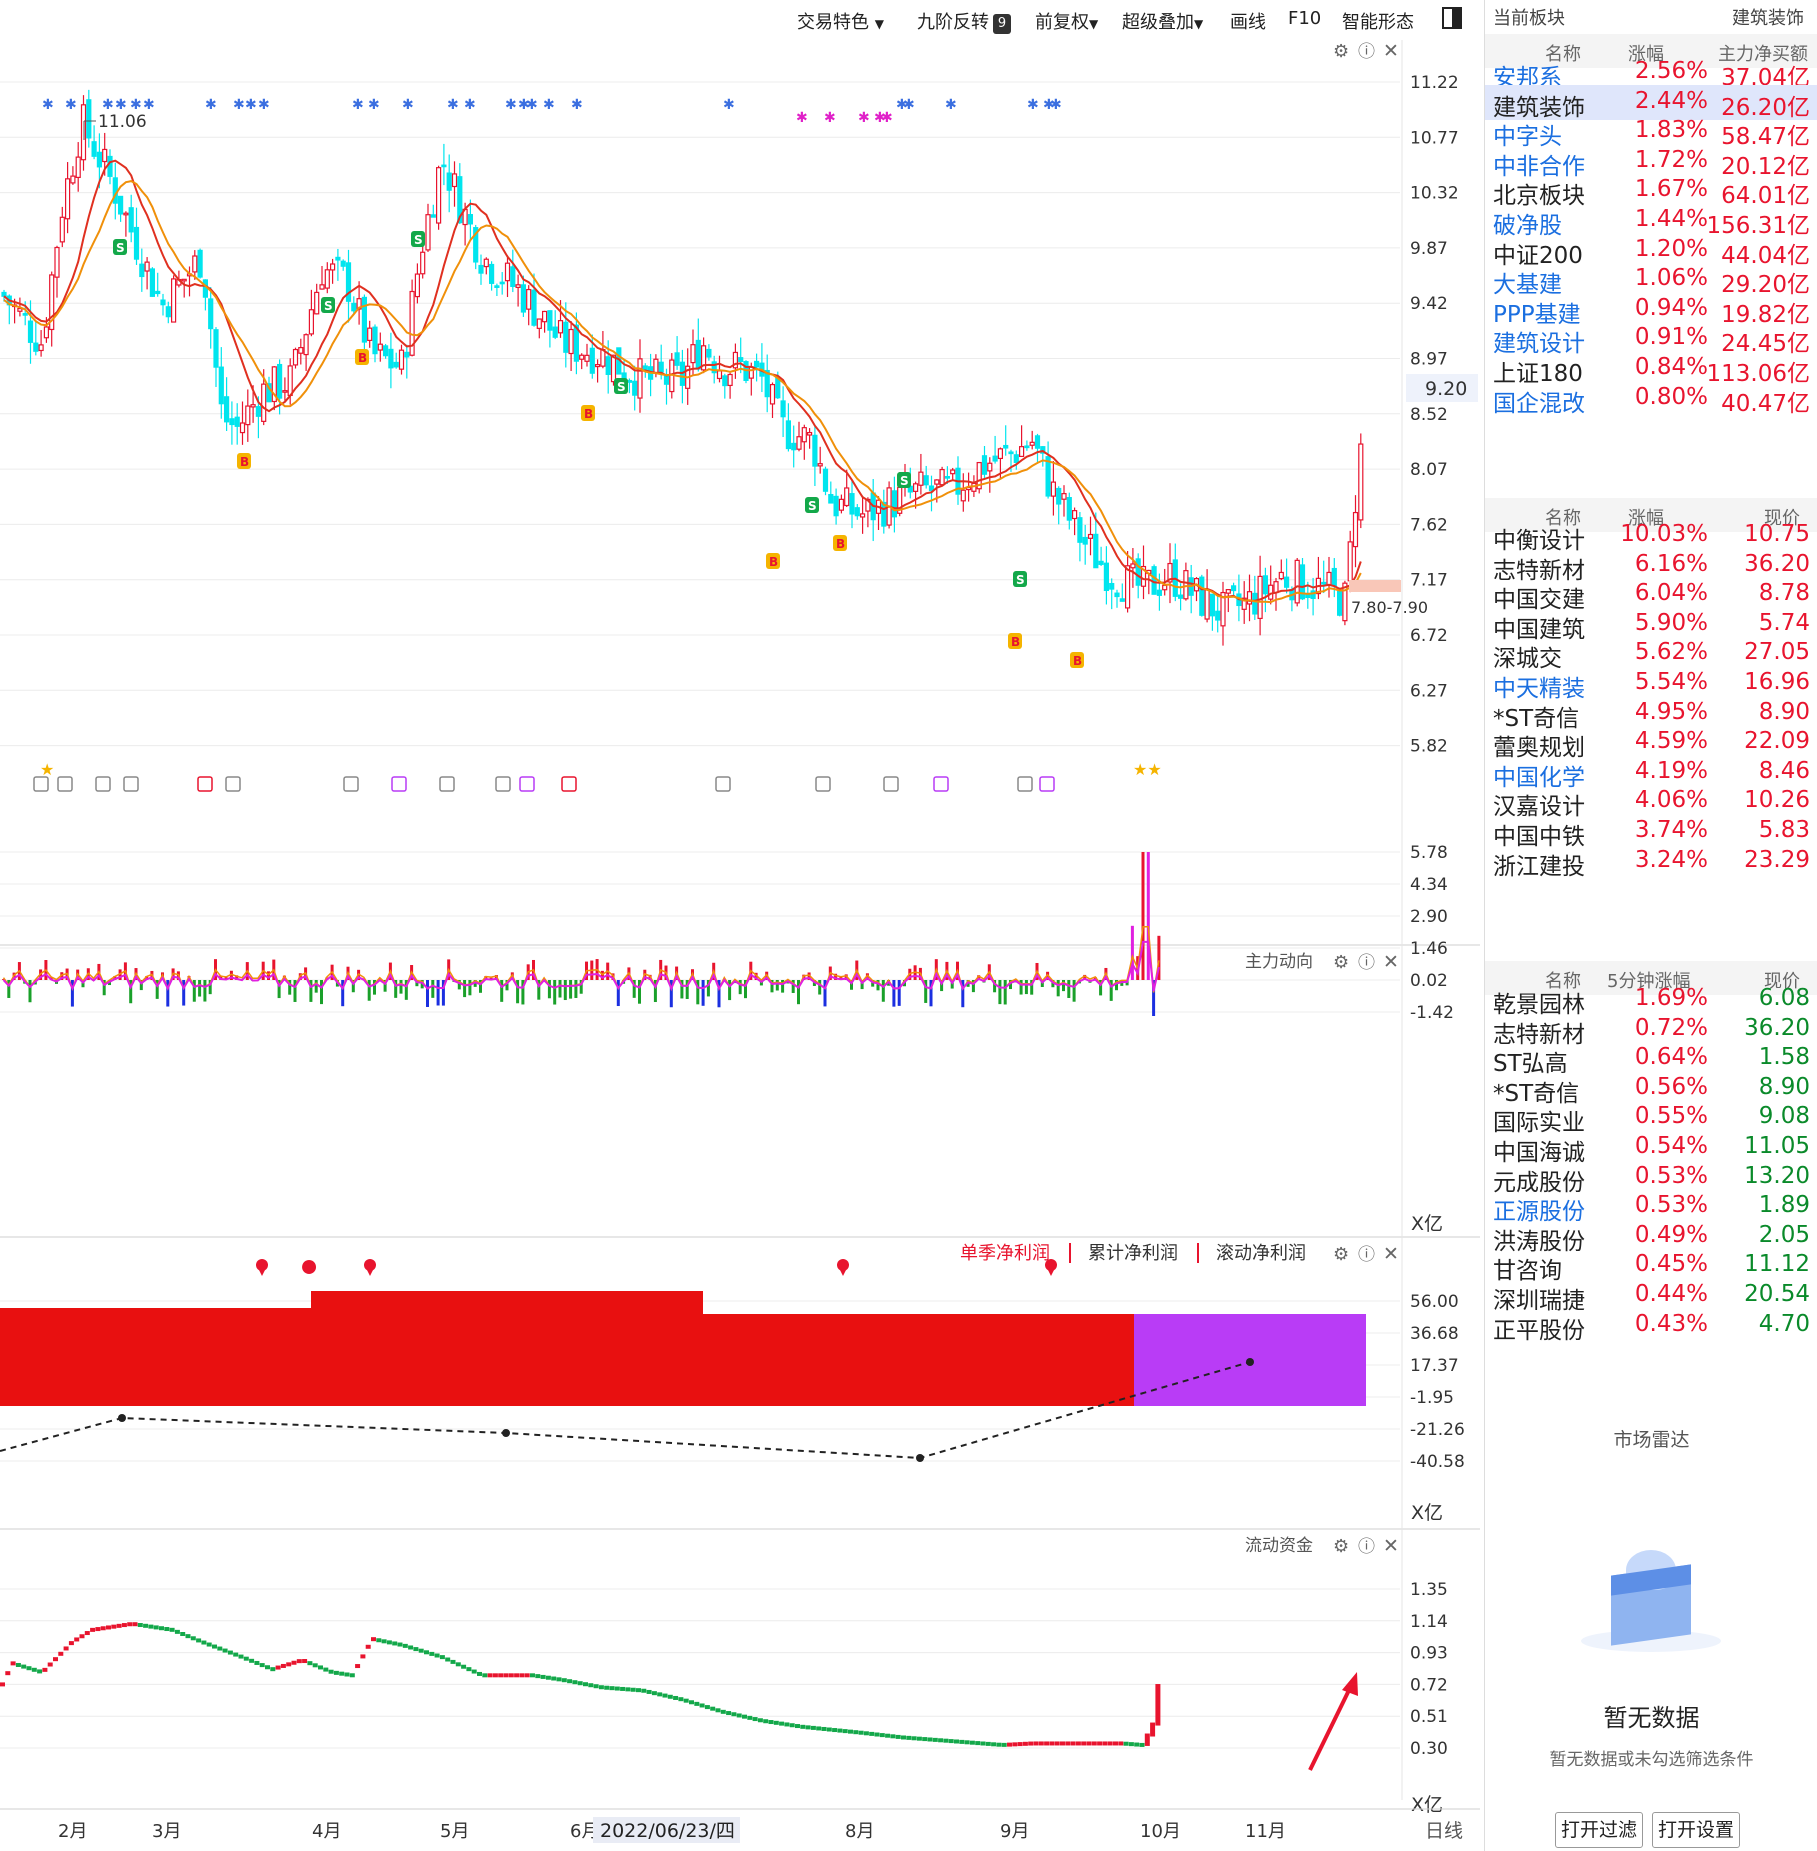  What do you see at coordinates (1763, 54) in the screenshot?
I see `col-net-buy: 主力净买额` at bounding box center [1763, 54].